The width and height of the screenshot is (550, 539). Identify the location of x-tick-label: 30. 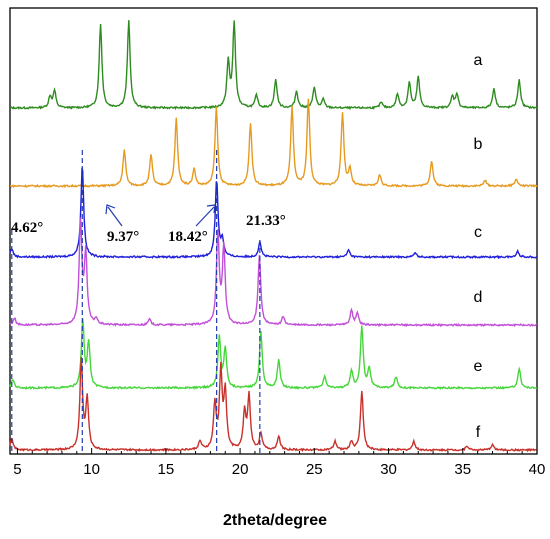
(388, 469).